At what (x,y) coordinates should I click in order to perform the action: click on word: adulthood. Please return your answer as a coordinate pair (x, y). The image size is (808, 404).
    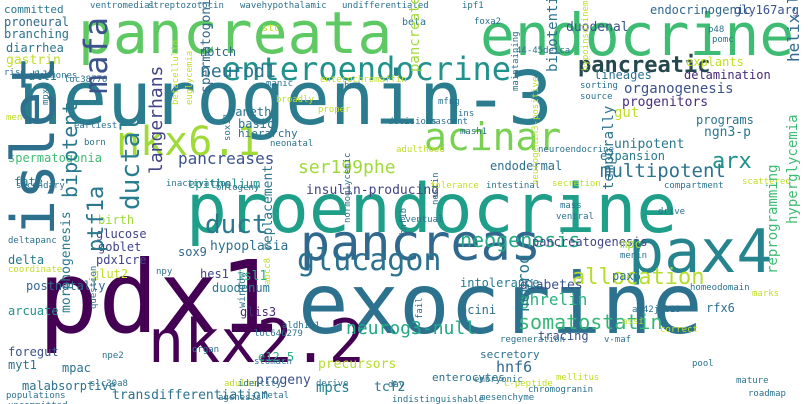
    Looking at the image, I should click on (420, 150).